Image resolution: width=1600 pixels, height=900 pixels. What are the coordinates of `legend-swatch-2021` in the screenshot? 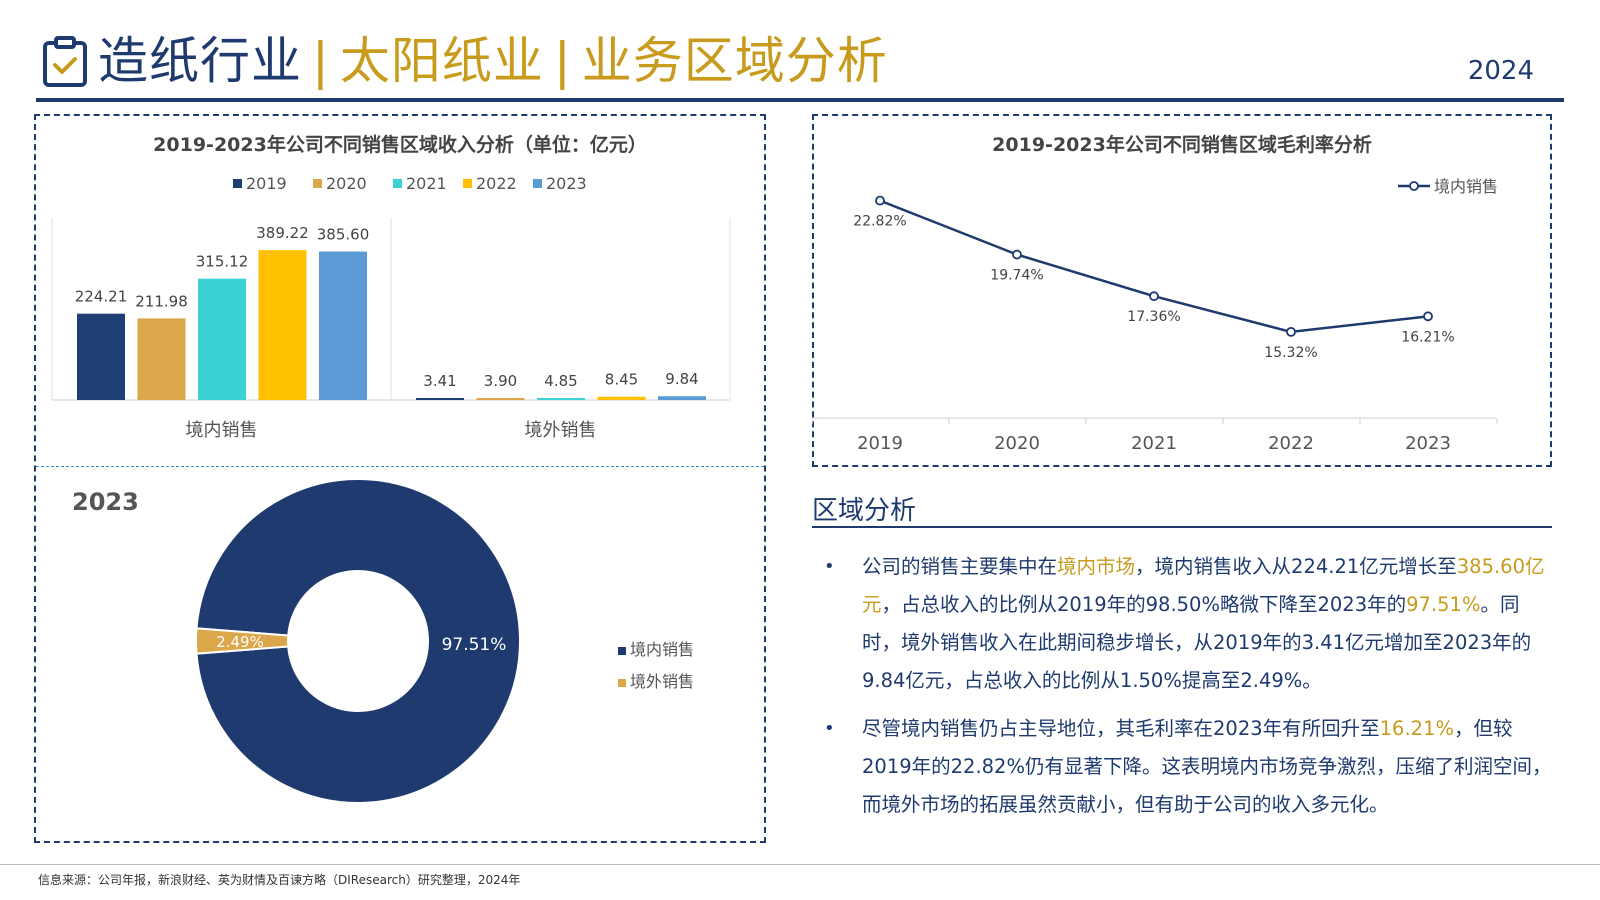 It's located at (397, 183).